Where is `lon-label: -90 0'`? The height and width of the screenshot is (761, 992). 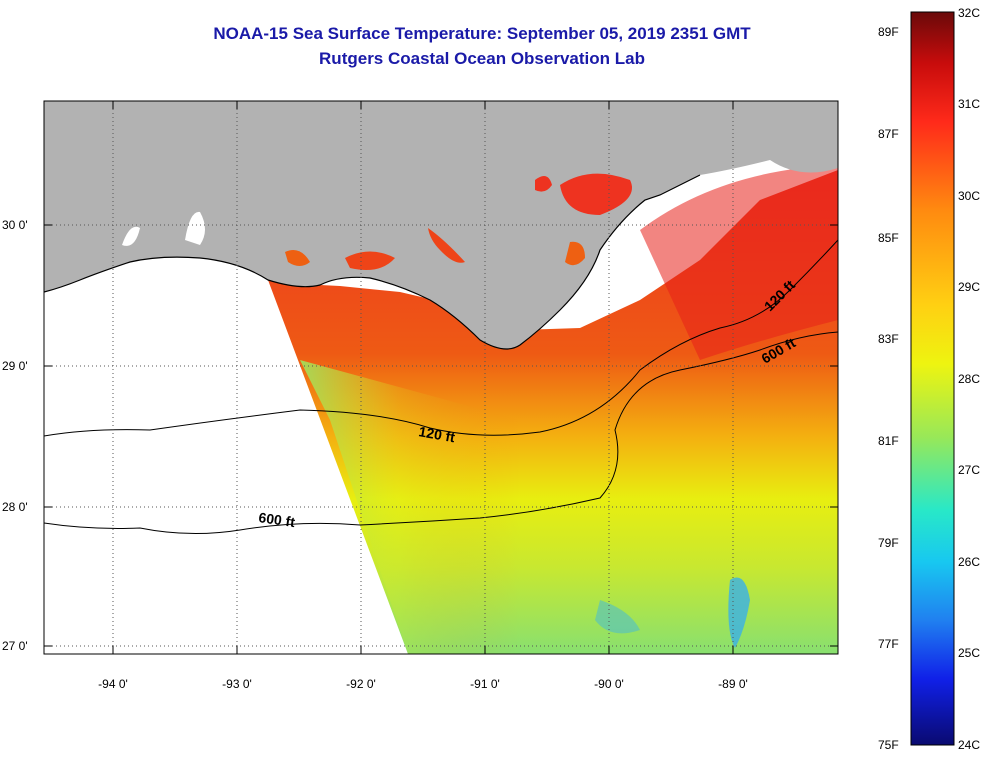 lon-label: -90 0' is located at coordinates (609, 684).